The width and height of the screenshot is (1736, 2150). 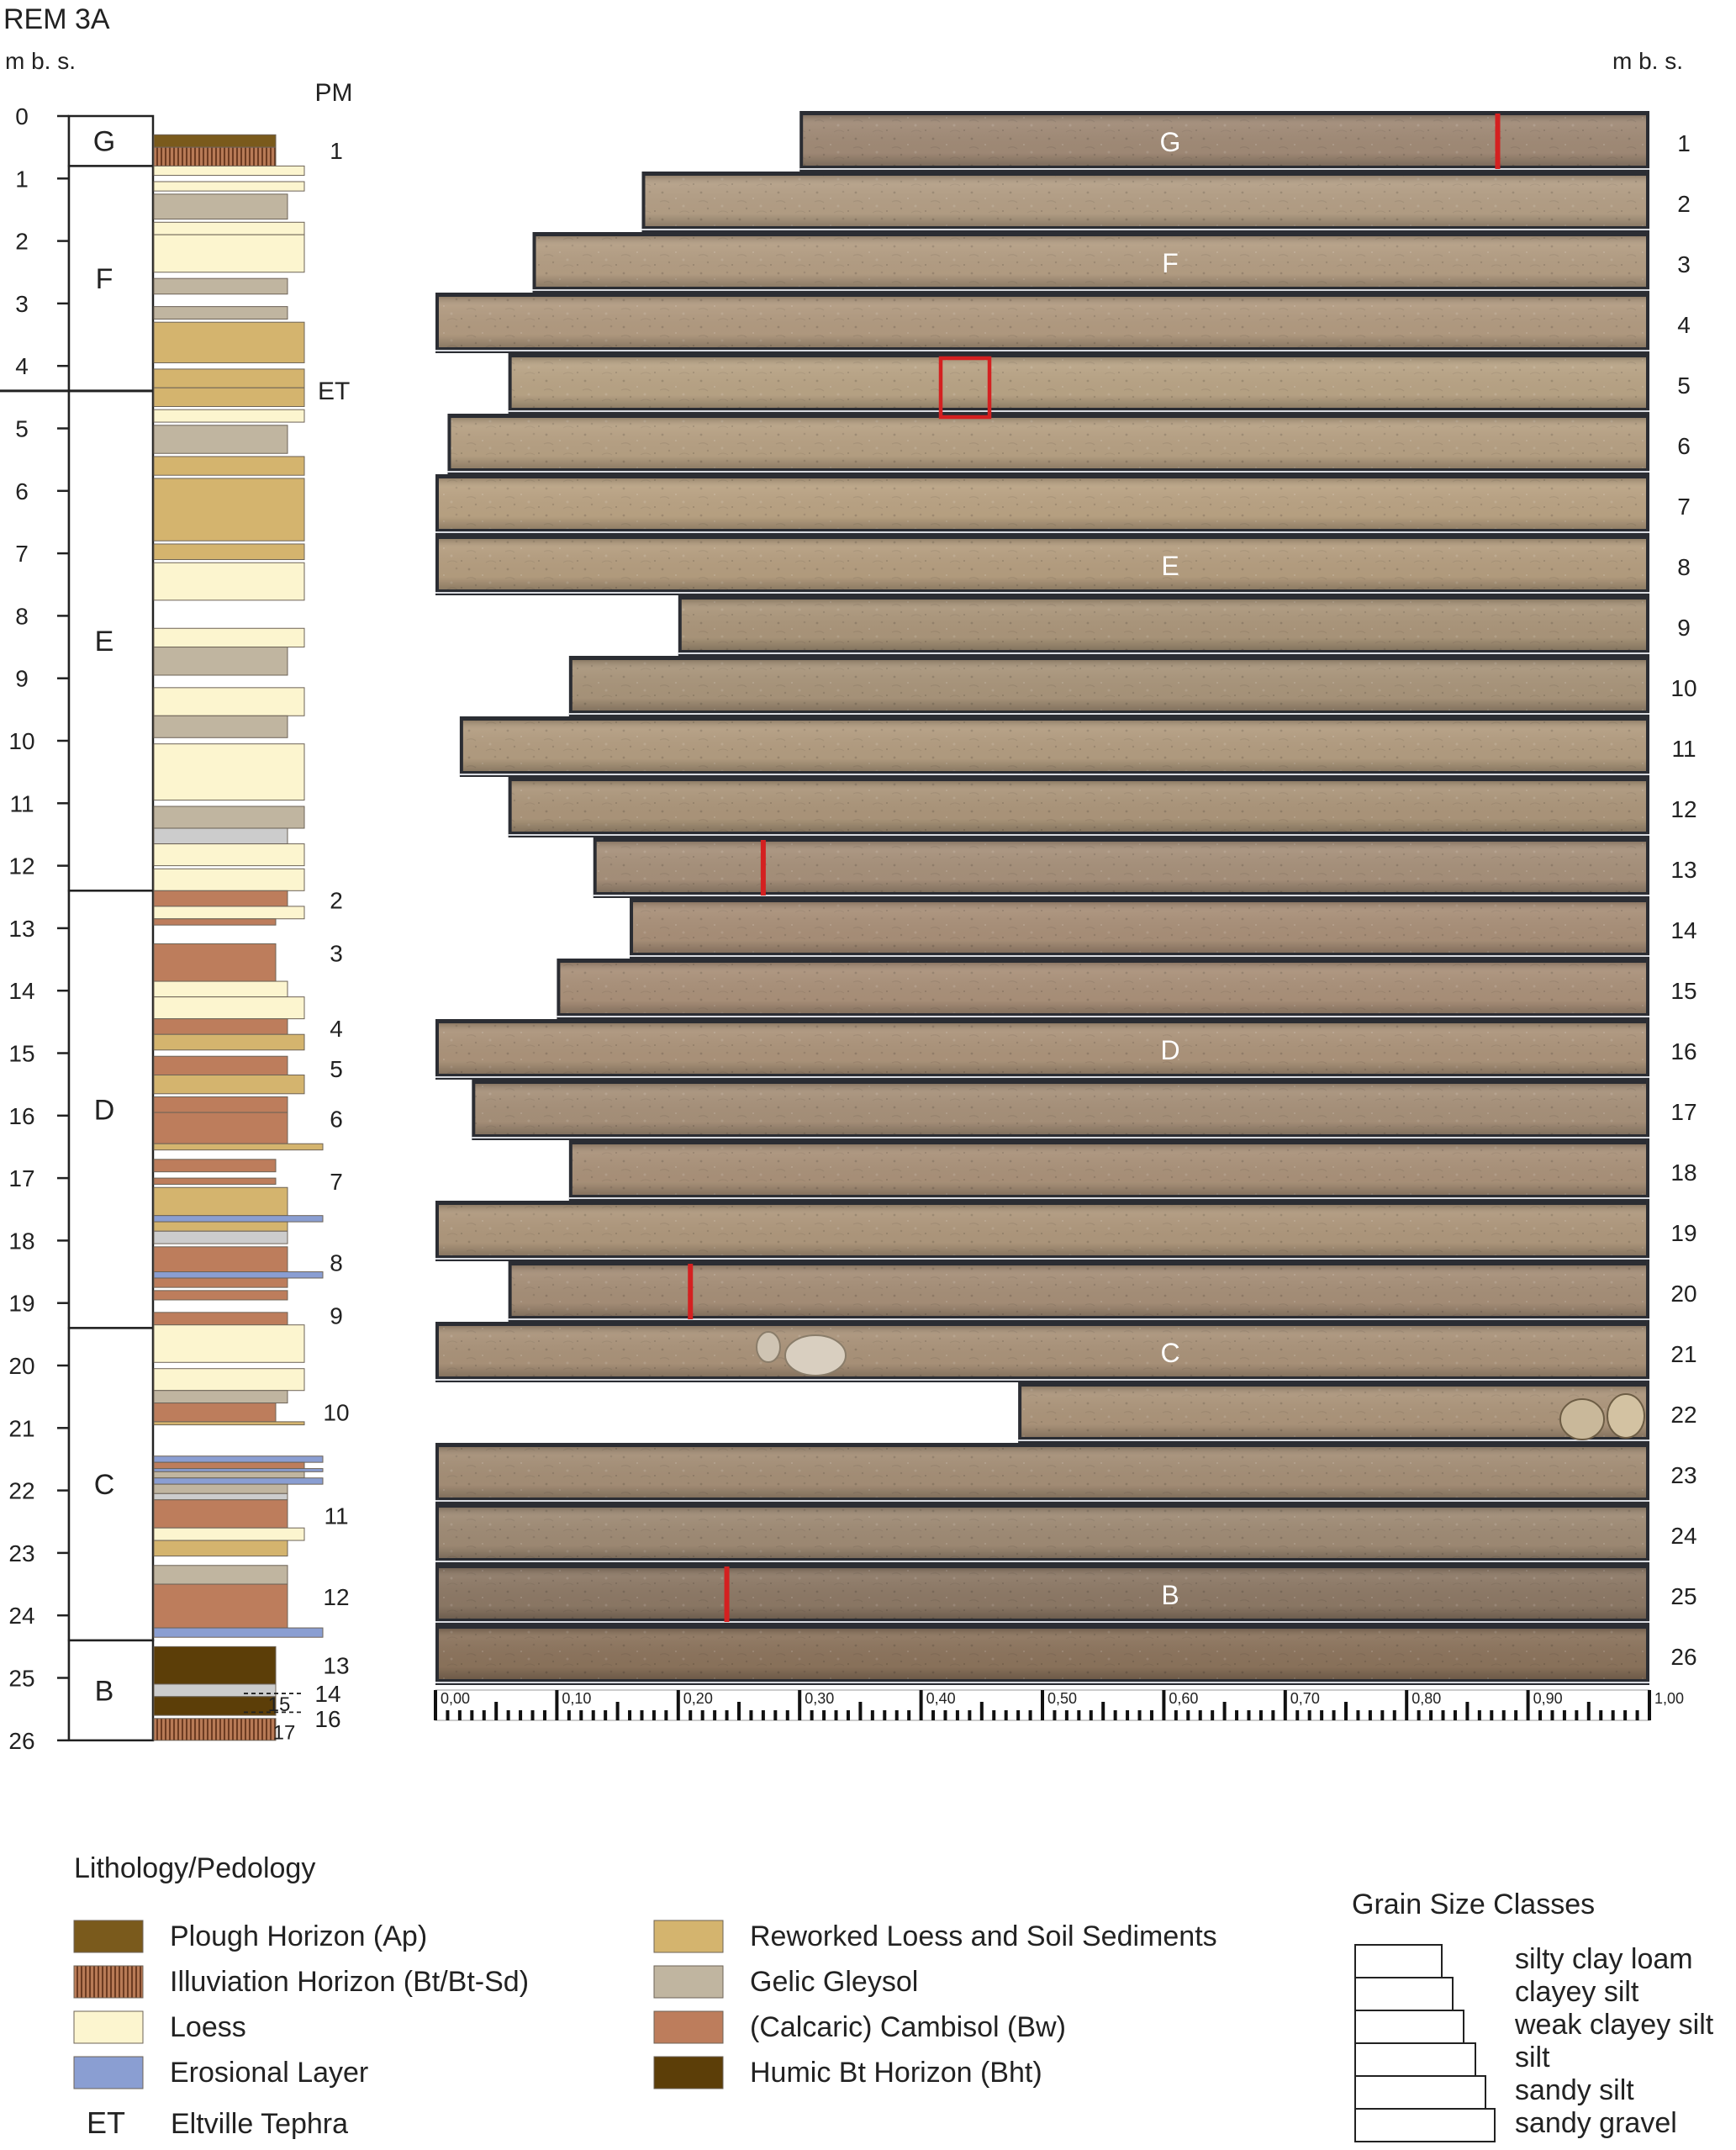 What do you see at coordinates (22, 429) in the screenshot?
I see `depth-tick-label: 5` at bounding box center [22, 429].